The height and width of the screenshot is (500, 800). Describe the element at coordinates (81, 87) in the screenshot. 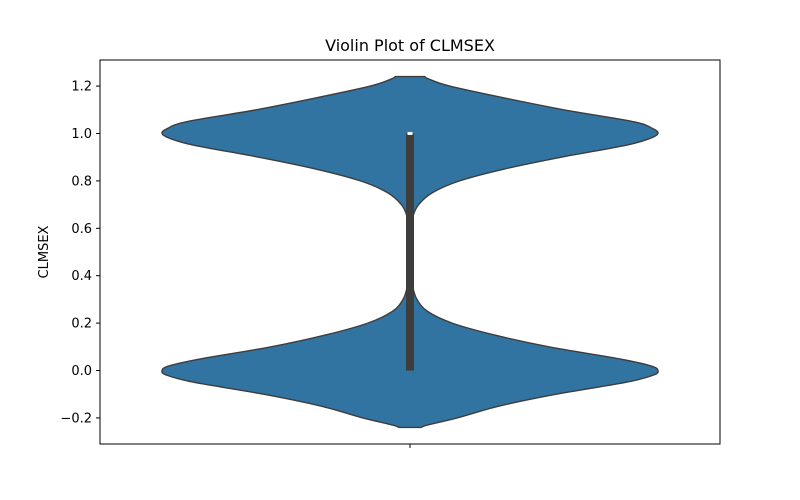

I see `y-tick-label: 1.2` at that location.